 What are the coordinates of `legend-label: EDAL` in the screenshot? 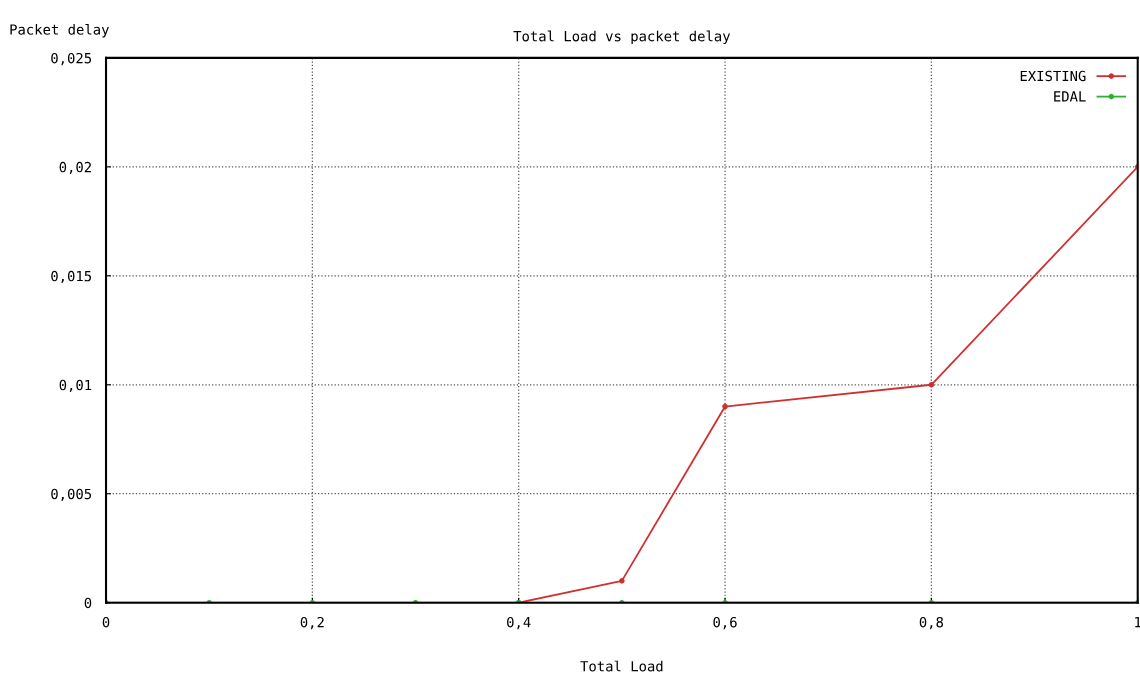 It's located at (1070, 96).